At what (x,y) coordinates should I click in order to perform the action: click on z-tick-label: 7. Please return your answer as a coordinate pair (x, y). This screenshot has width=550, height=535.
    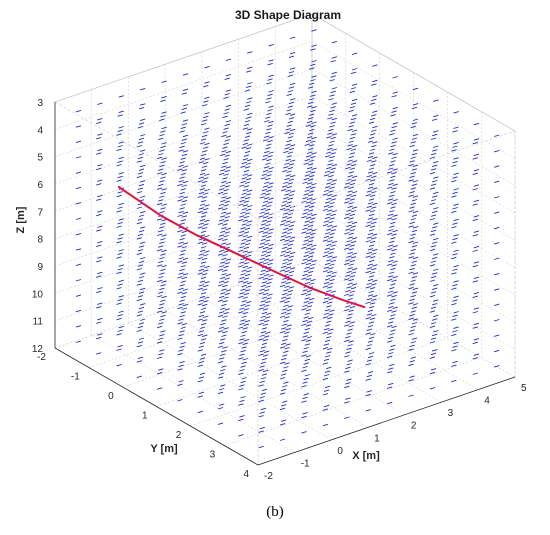
    Looking at the image, I should click on (40, 212).